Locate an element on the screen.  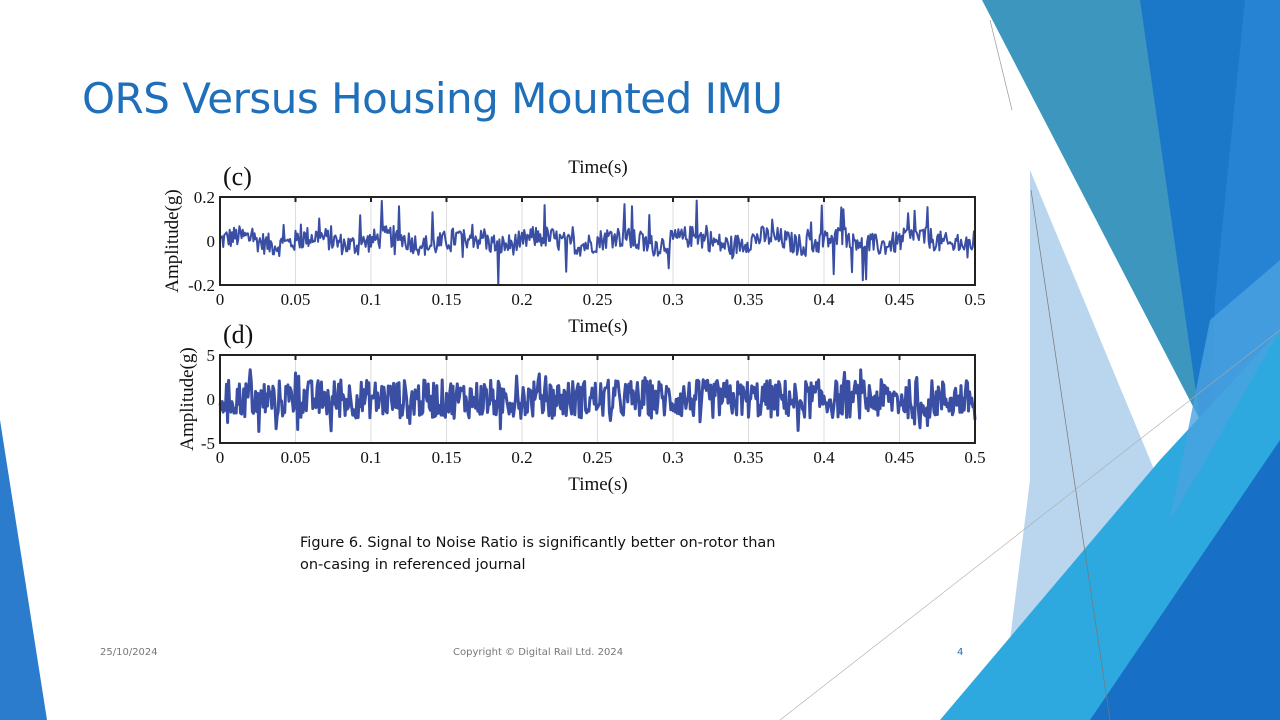
light-blue-overlay is located at coordinates (1225, 390).